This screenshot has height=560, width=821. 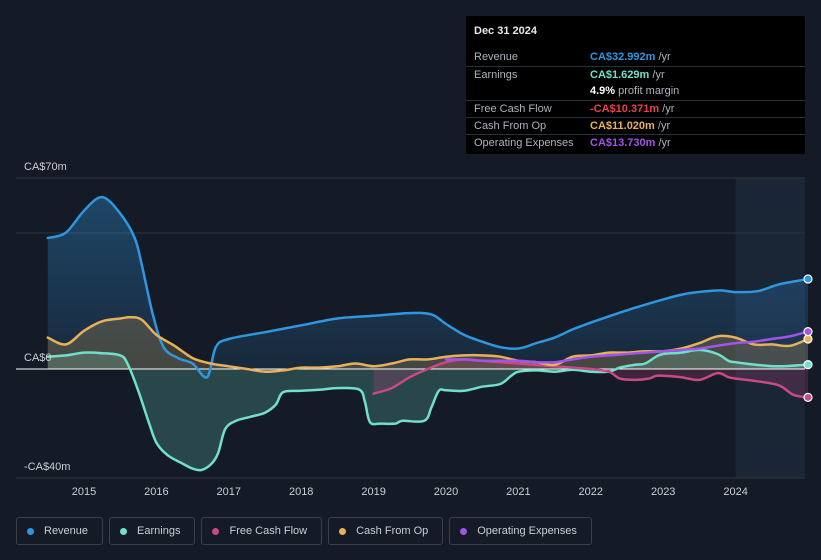 What do you see at coordinates (159, 531) in the screenshot?
I see `legend-label: Earnings` at bounding box center [159, 531].